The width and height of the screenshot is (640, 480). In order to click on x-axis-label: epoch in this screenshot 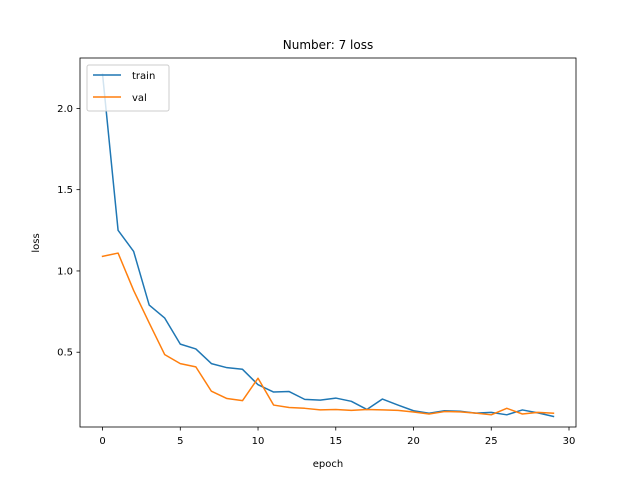, I will do `click(328, 464)`.